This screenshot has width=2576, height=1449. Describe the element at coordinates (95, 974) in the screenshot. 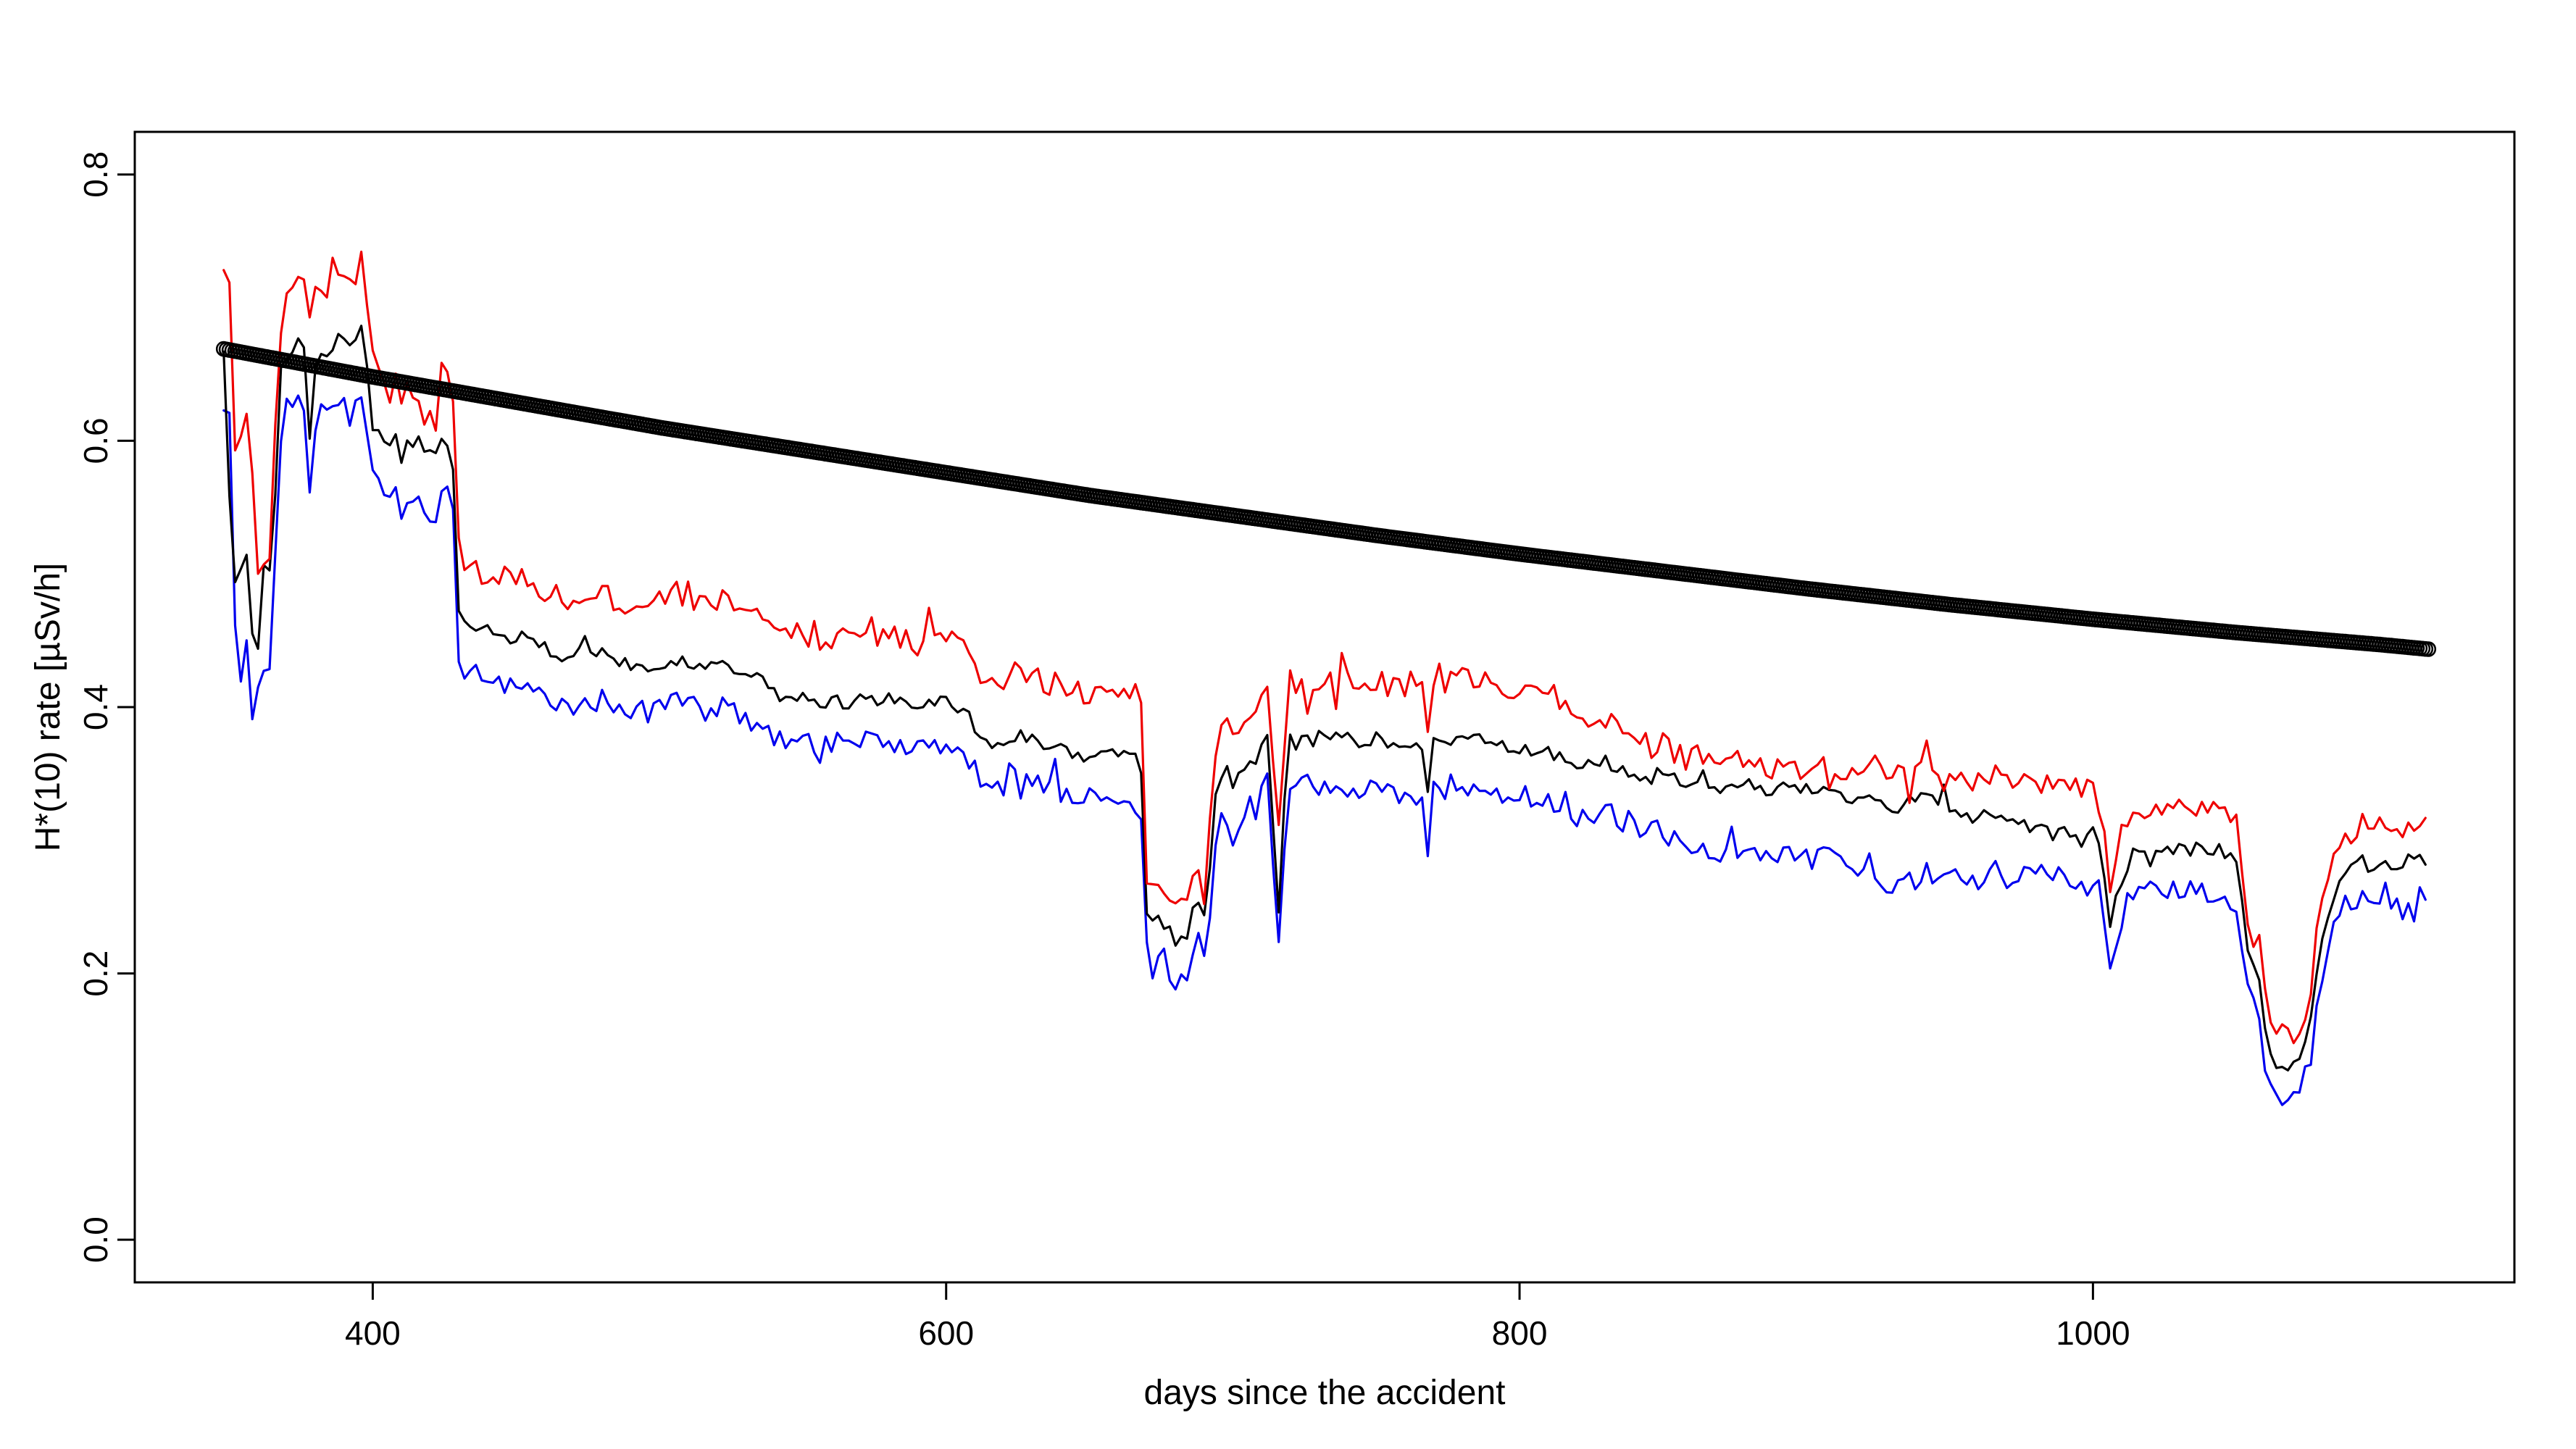

I see `y-tick-label: 0.2` at that location.